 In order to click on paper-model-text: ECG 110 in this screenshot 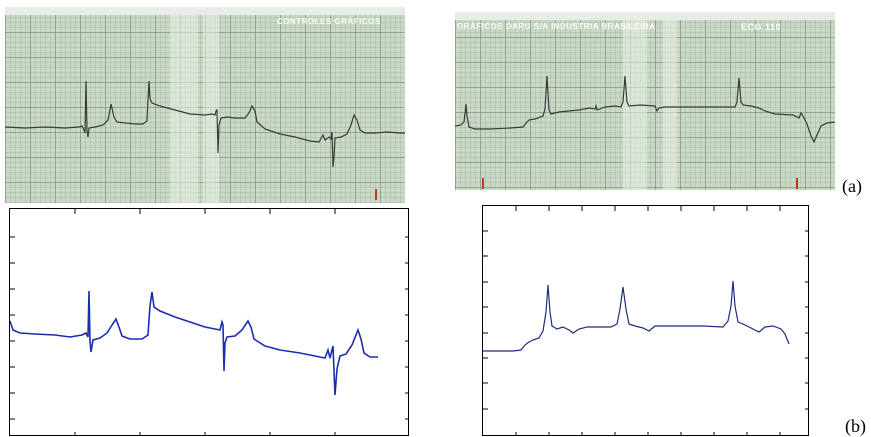, I will do `click(761, 27)`.